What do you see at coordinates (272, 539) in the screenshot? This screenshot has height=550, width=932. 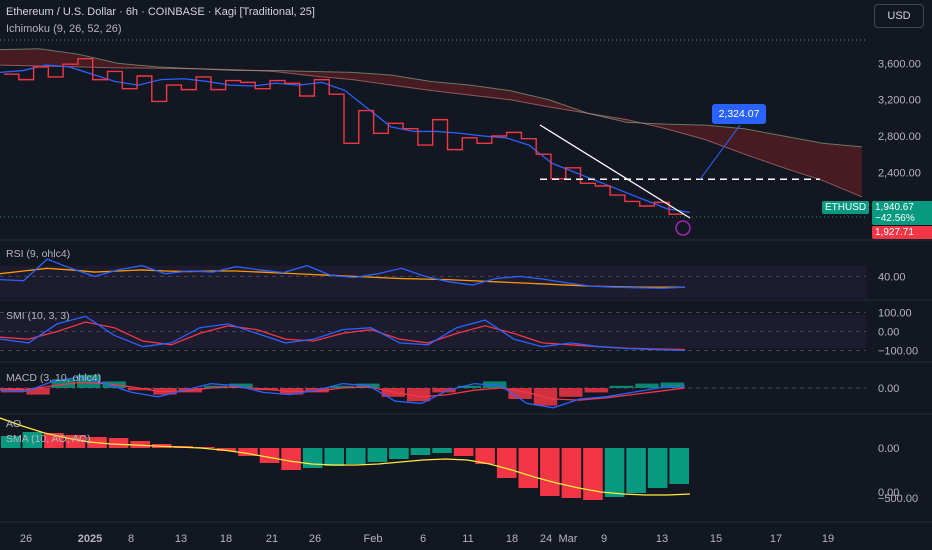 I see `time-axis-tick: 21` at bounding box center [272, 539].